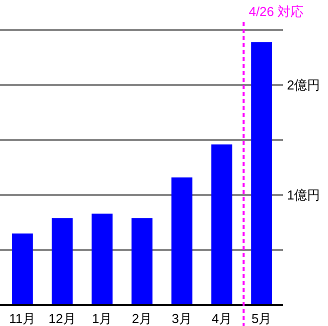 The width and height of the screenshot is (328, 326). I want to click on x-tick-label: 2月, so click(142, 318).